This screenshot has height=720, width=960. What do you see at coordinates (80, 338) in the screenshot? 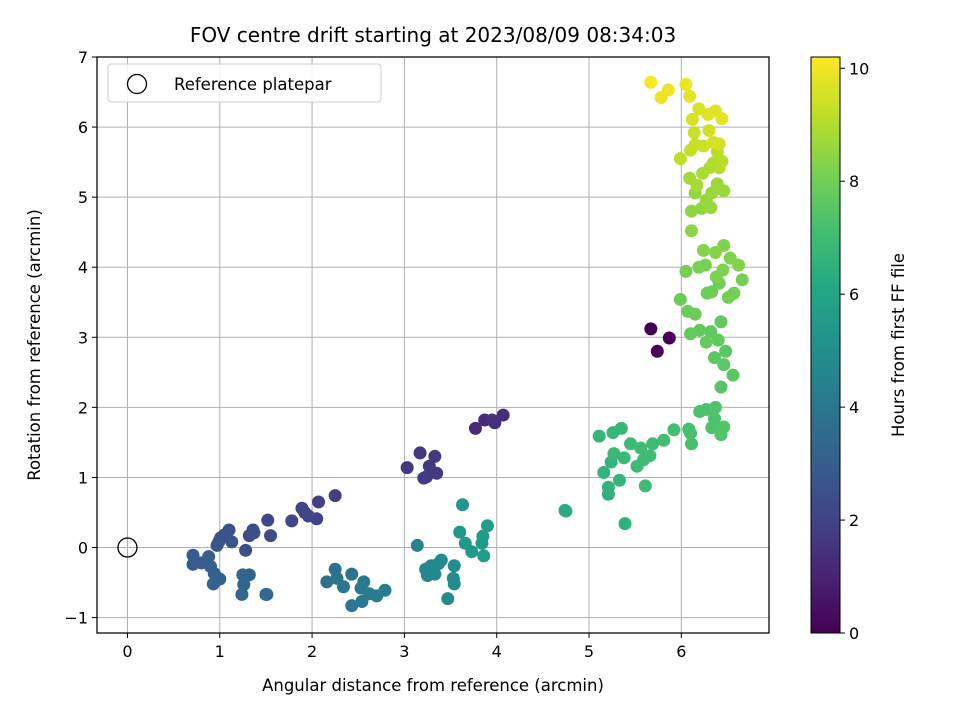
I see `y-axis-ticks: −1 0 1 2 3 4 5 6 7` at bounding box center [80, 338].